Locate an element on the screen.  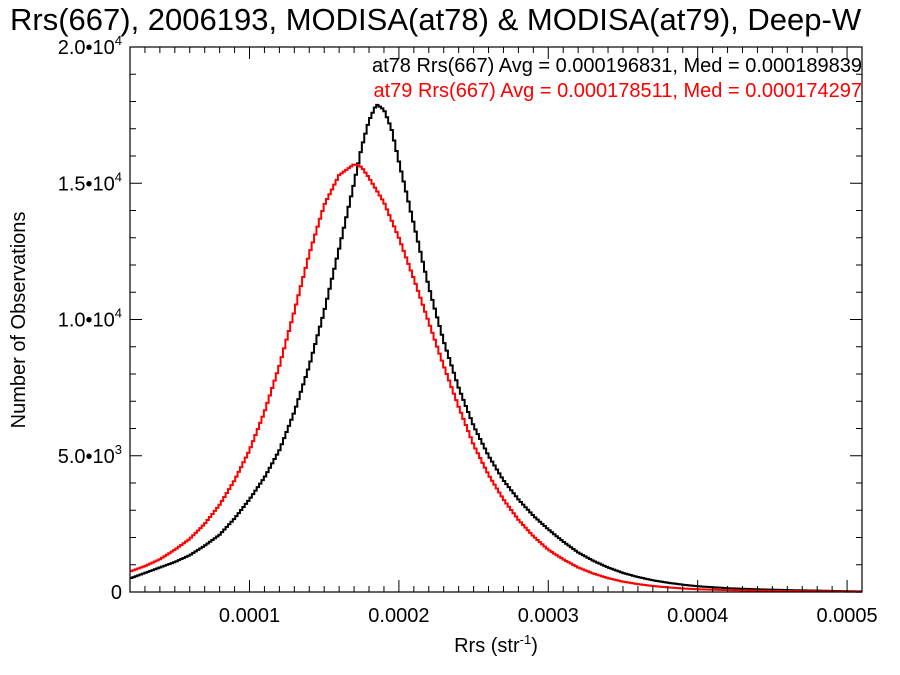
x-tick-label: 0.0002 is located at coordinates (398, 616).